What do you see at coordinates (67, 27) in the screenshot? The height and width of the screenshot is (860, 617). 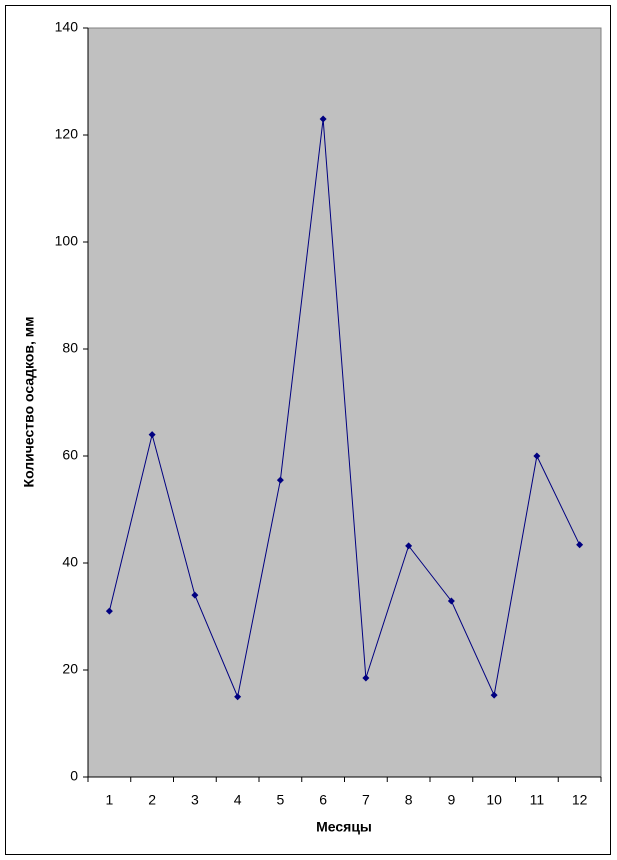 I see `y-tick-label: 140` at bounding box center [67, 27].